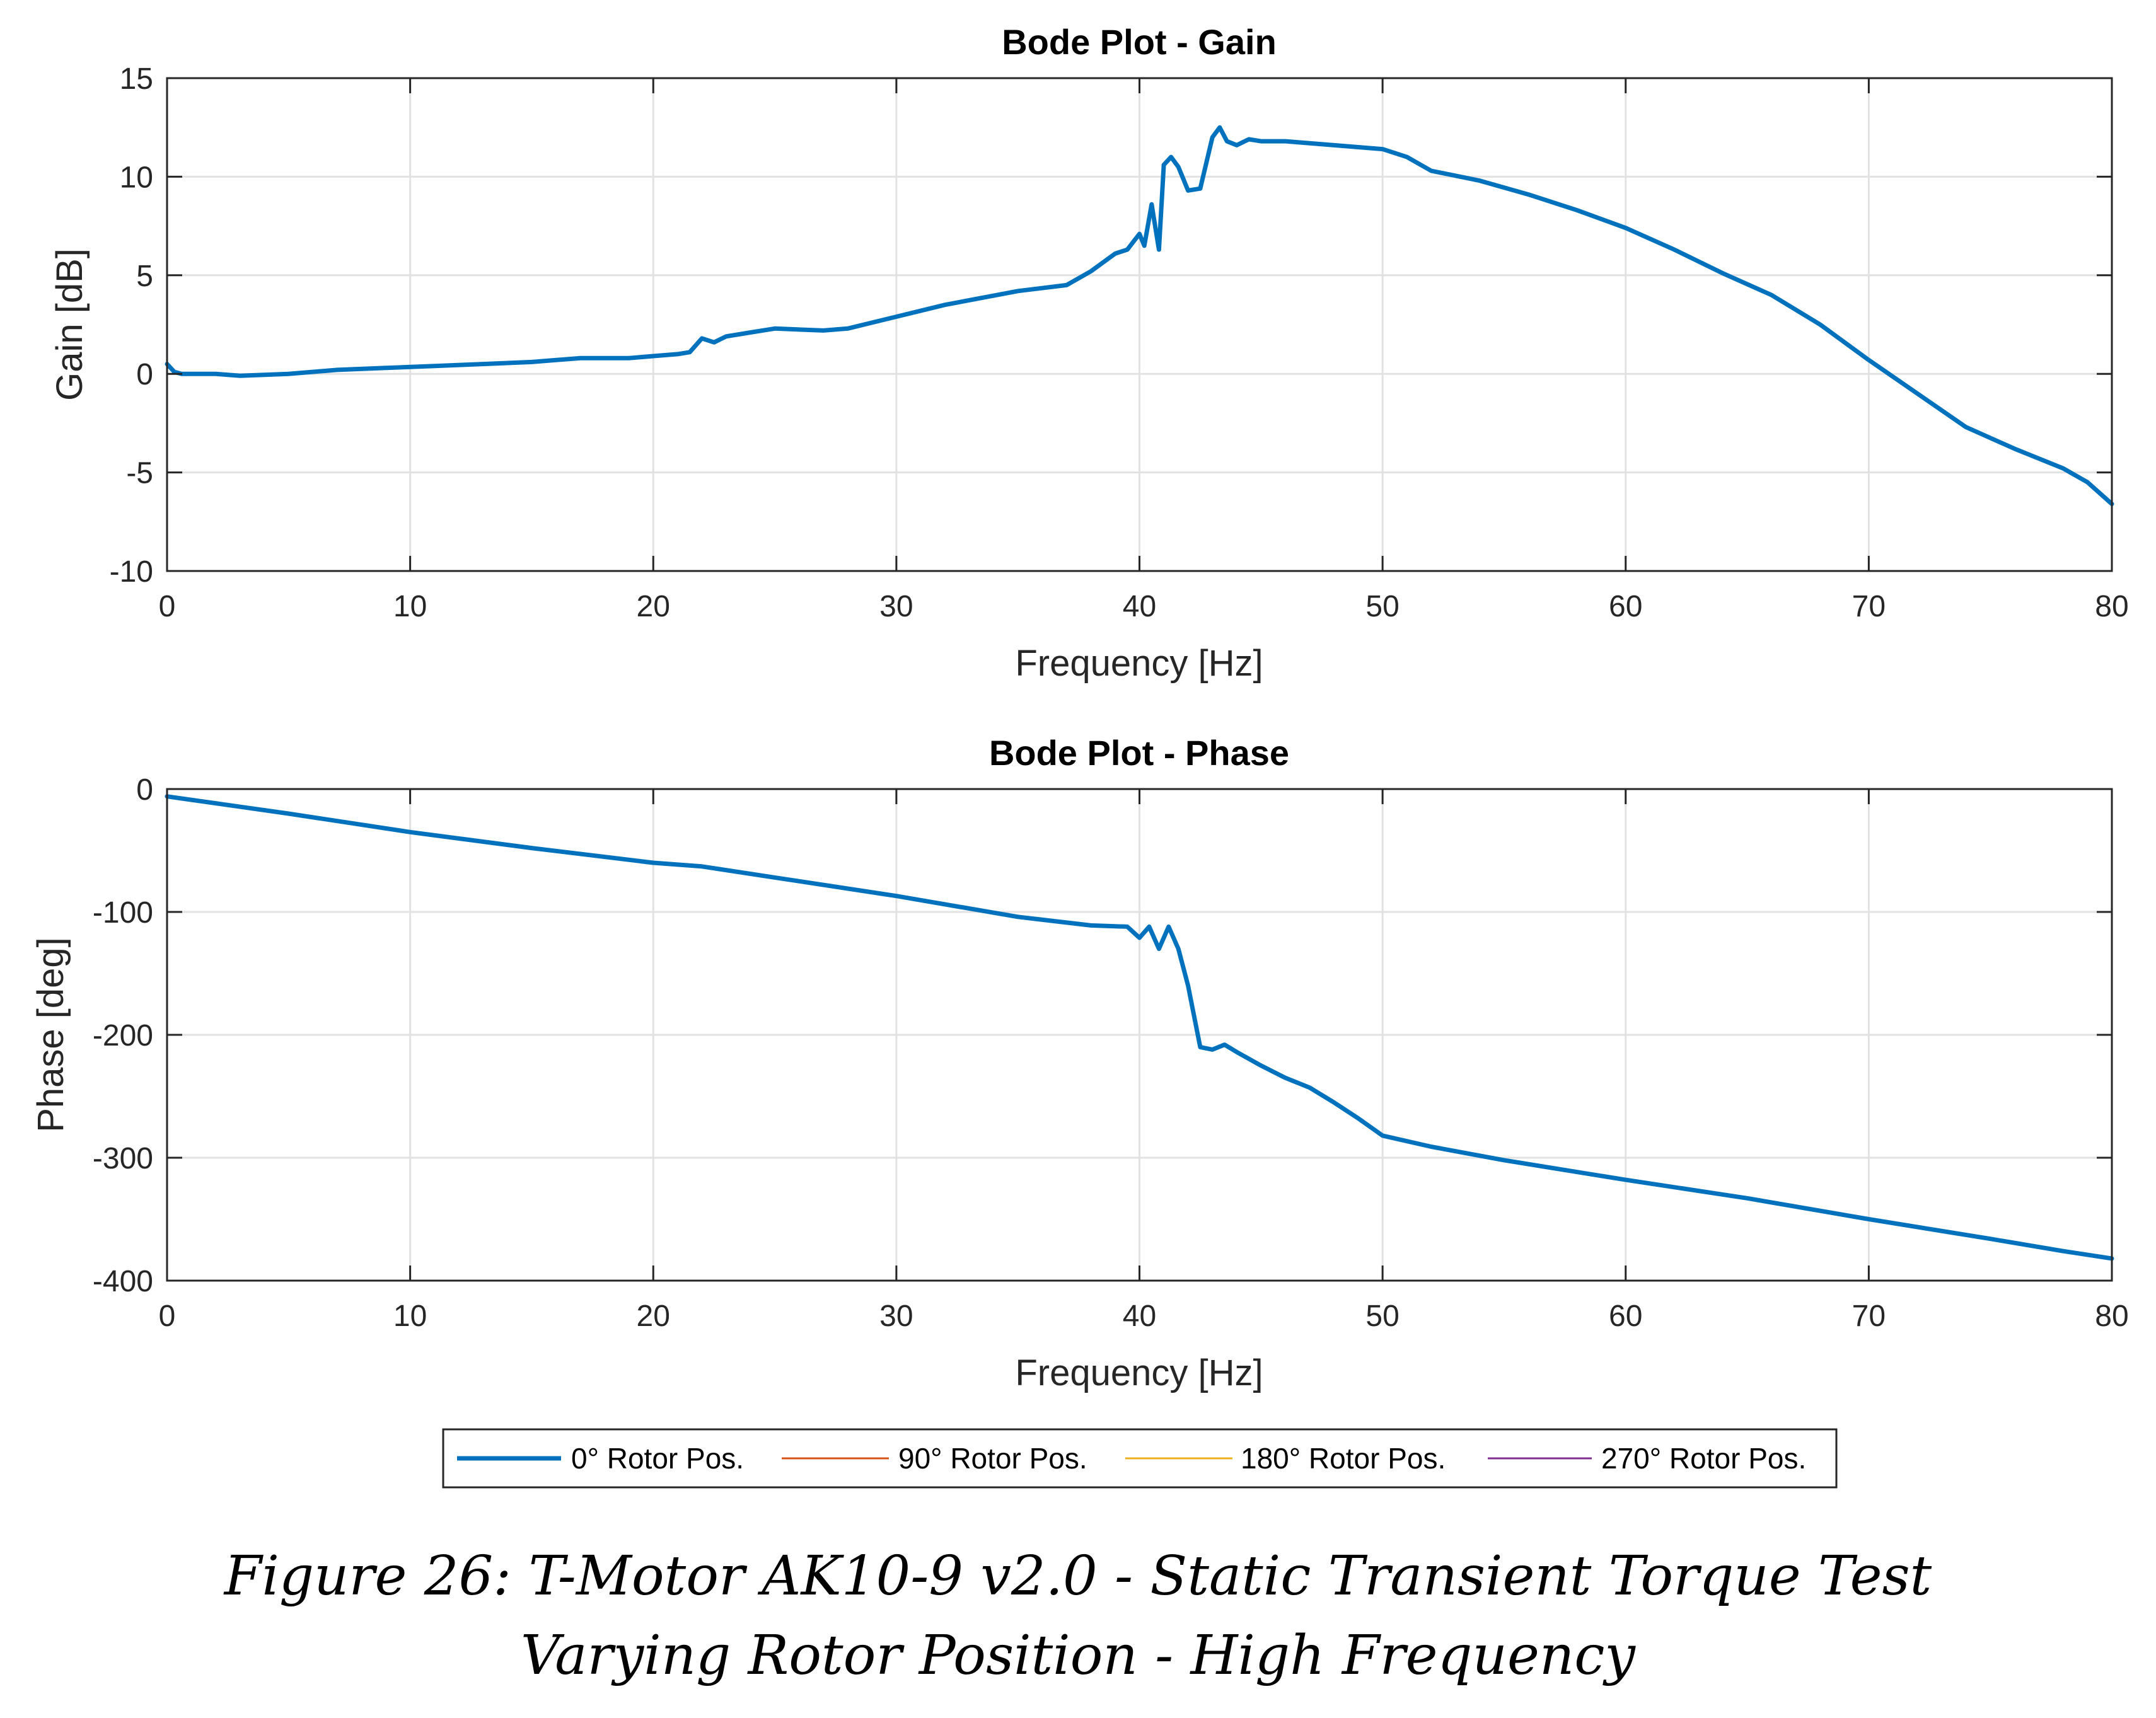 The width and height of the screenshot is (2156, 1718). What do you see at coordinates (1703, 1458) in the screenshot?
I see `legend-label-3: 270° Rotor Pos.` at bounding box center [1703, 1458].